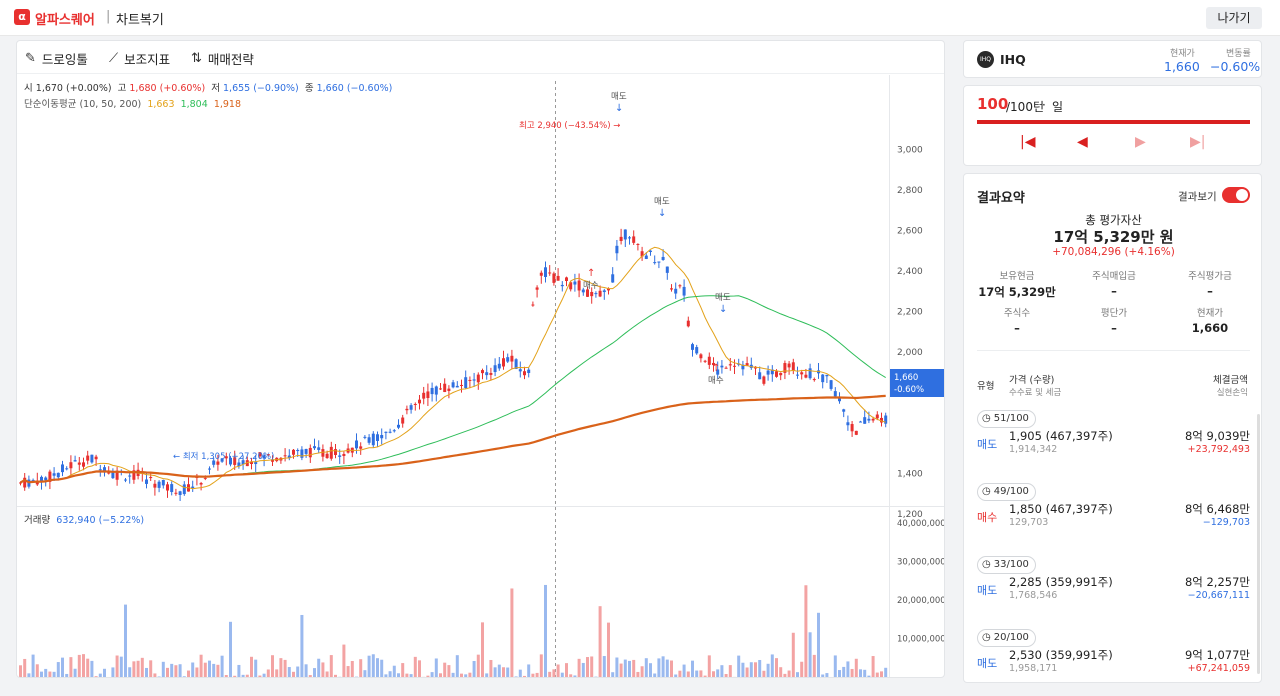 The image size is (1280, 696). What do you see at coordinates (1113, 122) in the screenshot?
I see `progress-bar` at bounding box center [1113, 122].